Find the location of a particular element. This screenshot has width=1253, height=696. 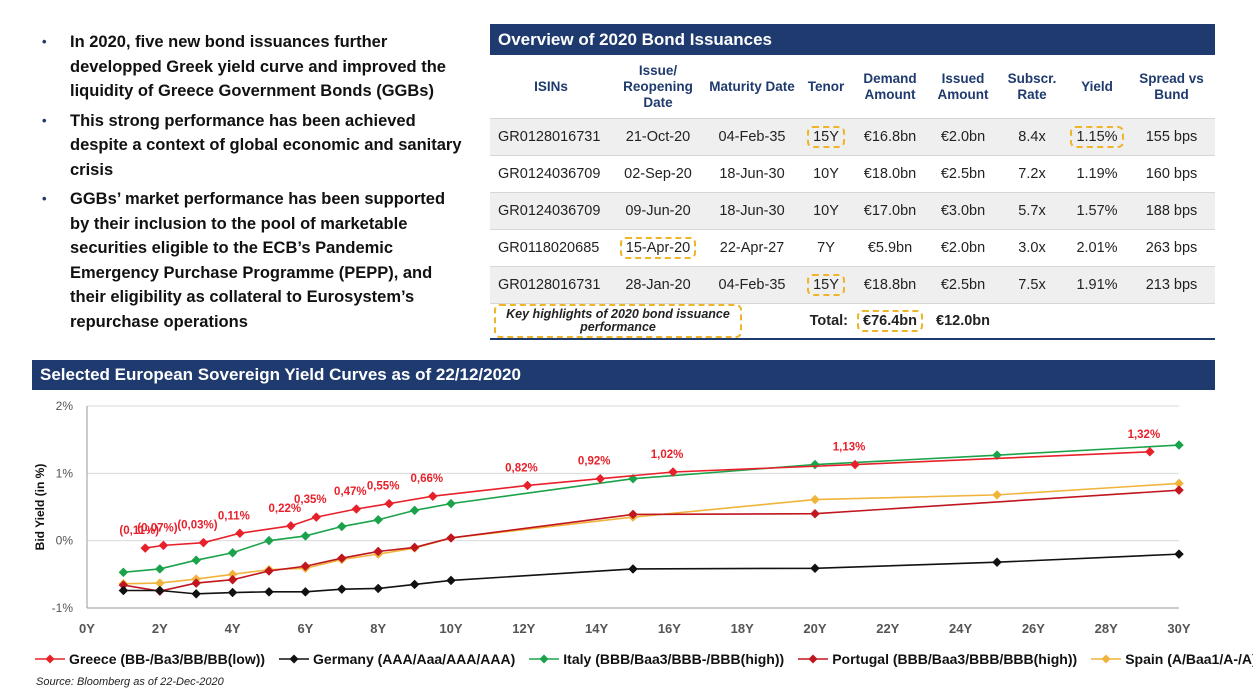

cell-issued: €3.0bn is located at coordinates (963, 211).